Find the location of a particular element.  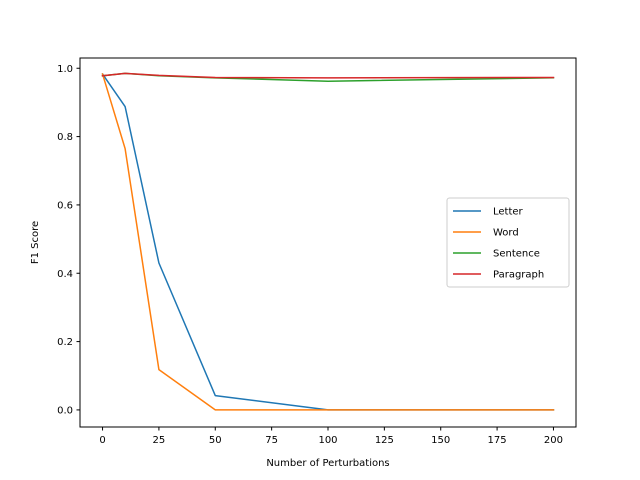

legend-label-sentence: Sentence is located at coordinates (516, 254).